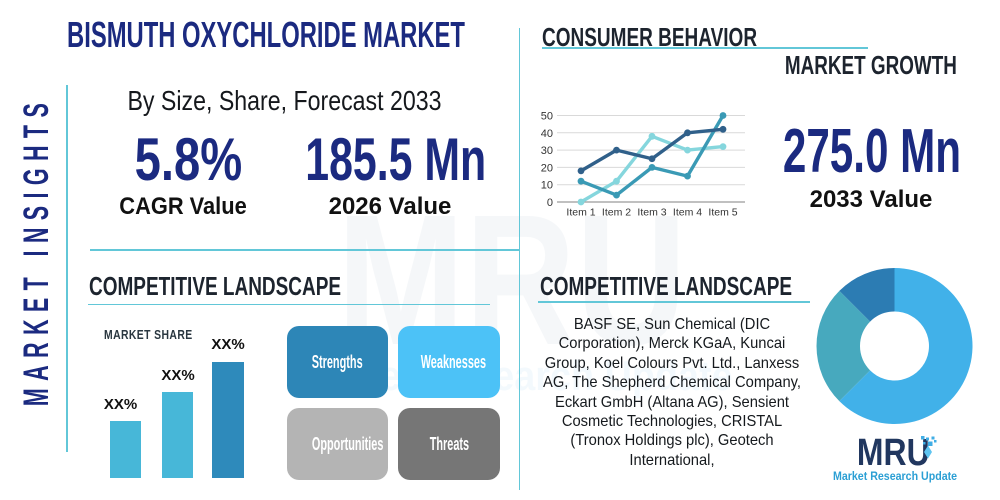 The height and width of the screenshot is (500, 1000). What do you see at coordinates (547, 168) in the screenshot?
I see `svg-text: 20` at bounding box center [547, 168].